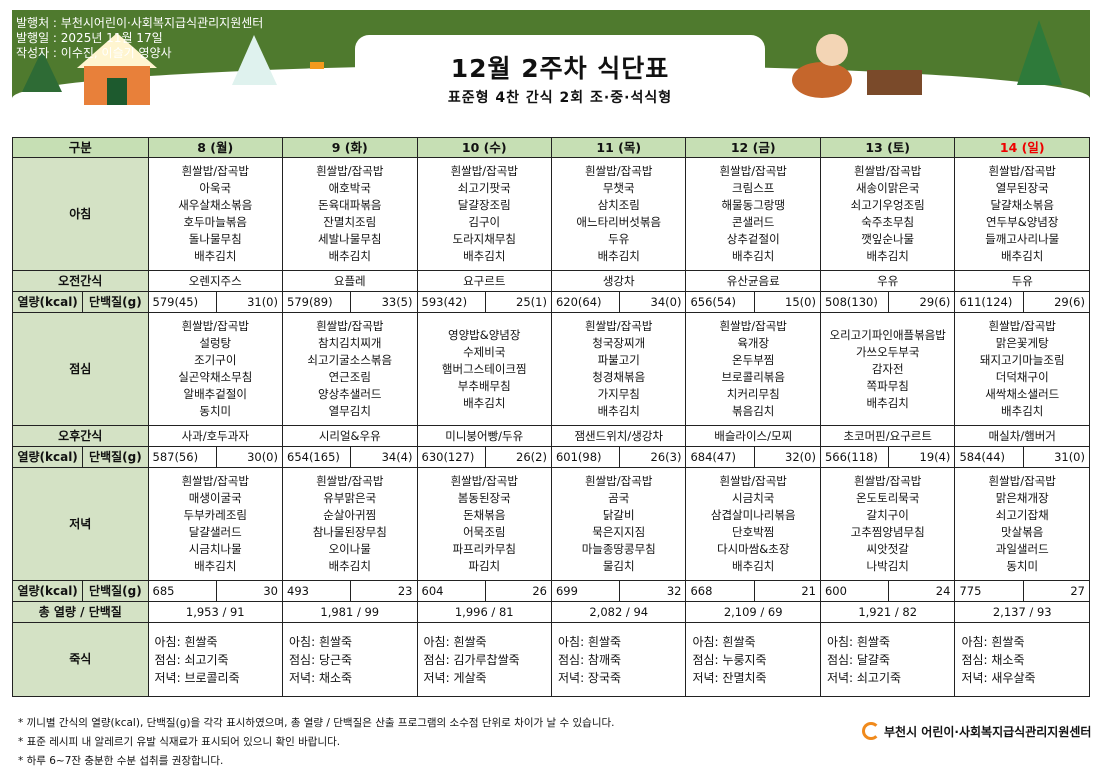 The height and width of the screenshot is (773, 1101). Describe the element at coordinates (451, 302) in the screenshot. I see `kcal-value: 593(42)` at that location.